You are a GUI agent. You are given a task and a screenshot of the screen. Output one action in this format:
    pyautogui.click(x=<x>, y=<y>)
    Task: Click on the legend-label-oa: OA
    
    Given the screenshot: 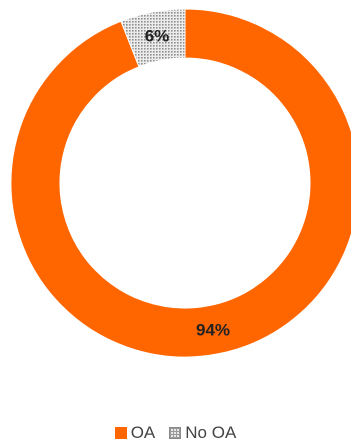 What is the action you would take?
    pyautogui.click(x=143, y=432)
    